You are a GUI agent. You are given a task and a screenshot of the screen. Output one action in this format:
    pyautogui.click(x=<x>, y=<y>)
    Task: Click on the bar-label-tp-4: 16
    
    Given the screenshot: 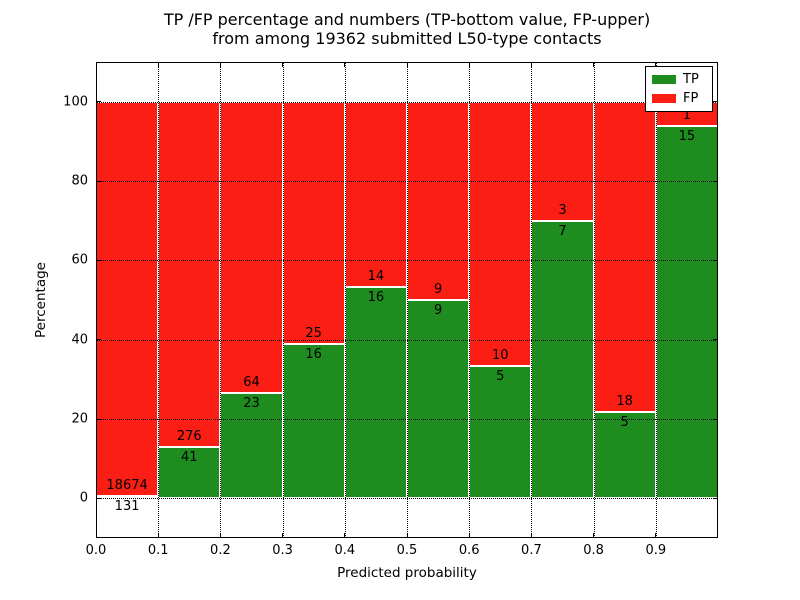 What is the action you would take?
    pyautogui.click(x=376, y=297)
    